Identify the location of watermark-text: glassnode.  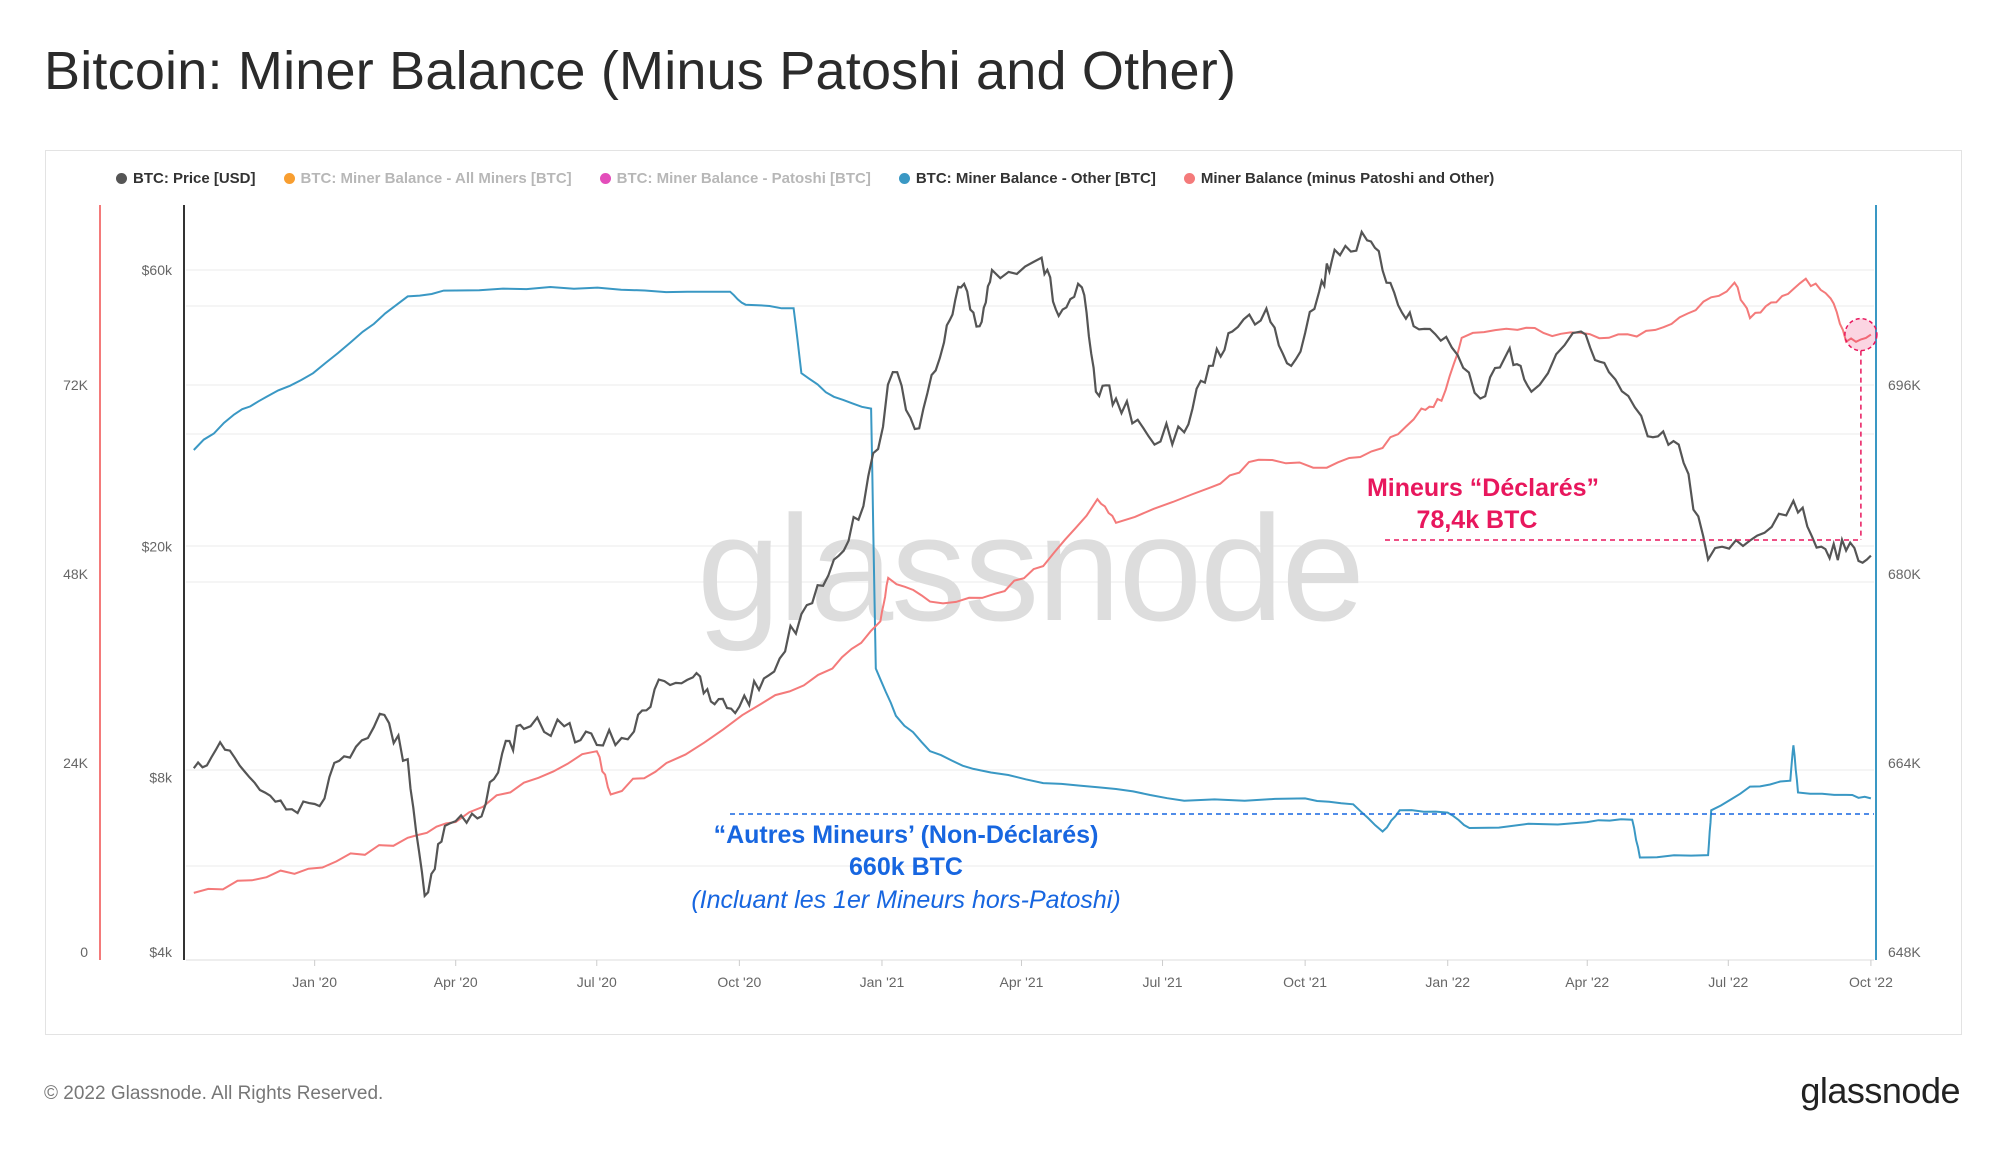
(1030, 568).